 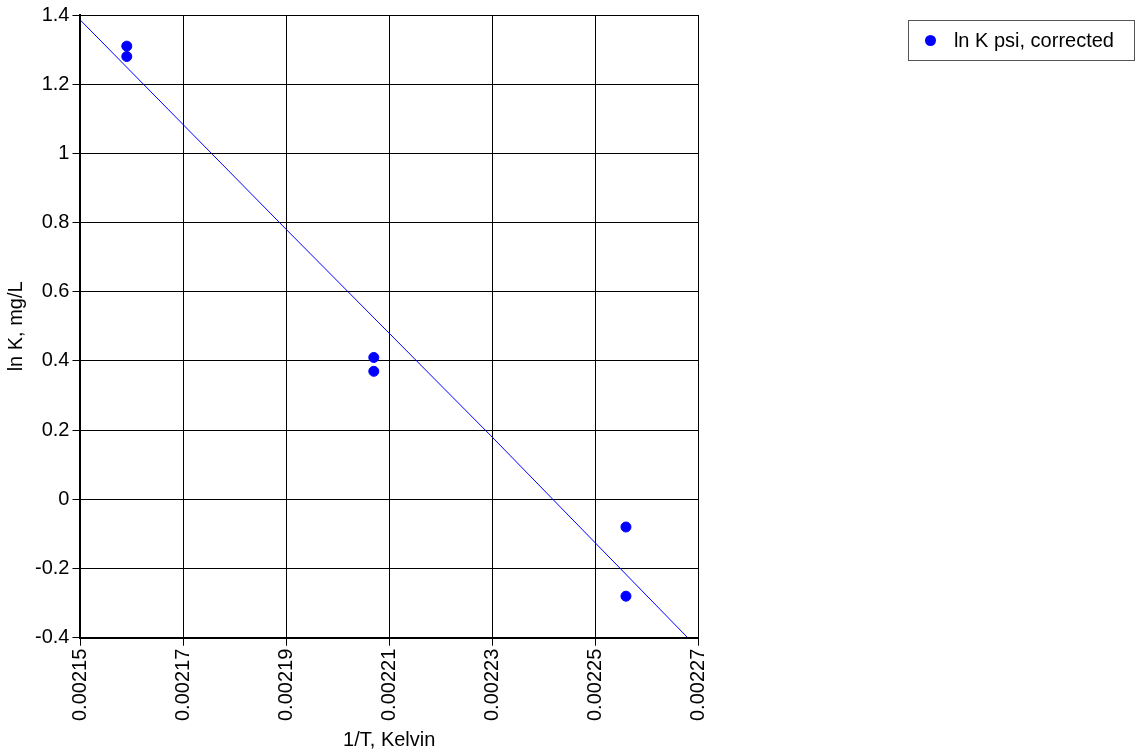 What do you see at coordinates (55, 13) in the screenshot?
I see `y-tick-label: 1.4` at bounding box center [55, 13].